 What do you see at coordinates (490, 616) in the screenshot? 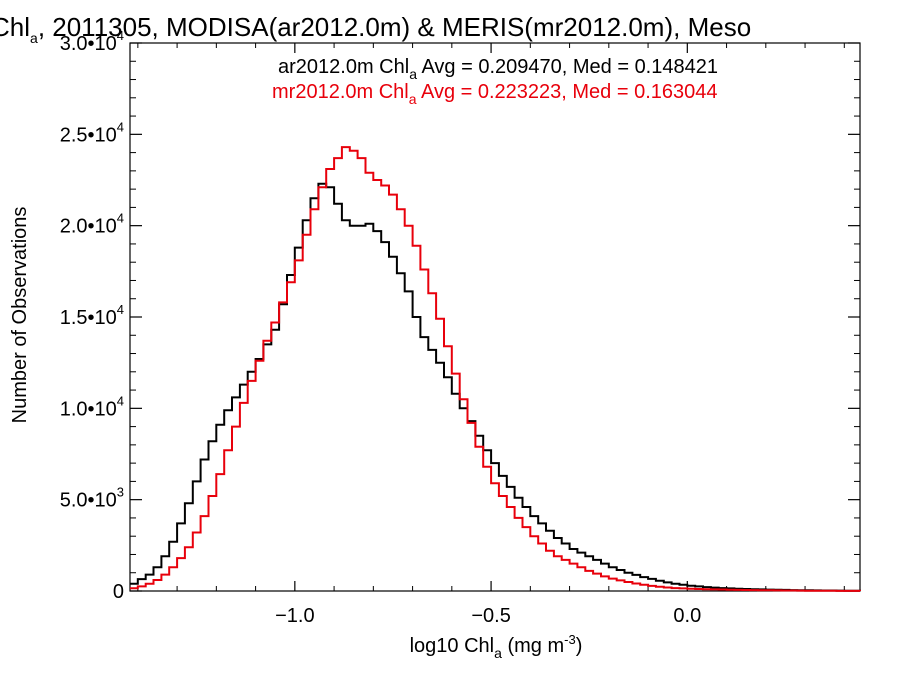
I see `x-tick-label: −0.5` at bounding box center [490, 616].